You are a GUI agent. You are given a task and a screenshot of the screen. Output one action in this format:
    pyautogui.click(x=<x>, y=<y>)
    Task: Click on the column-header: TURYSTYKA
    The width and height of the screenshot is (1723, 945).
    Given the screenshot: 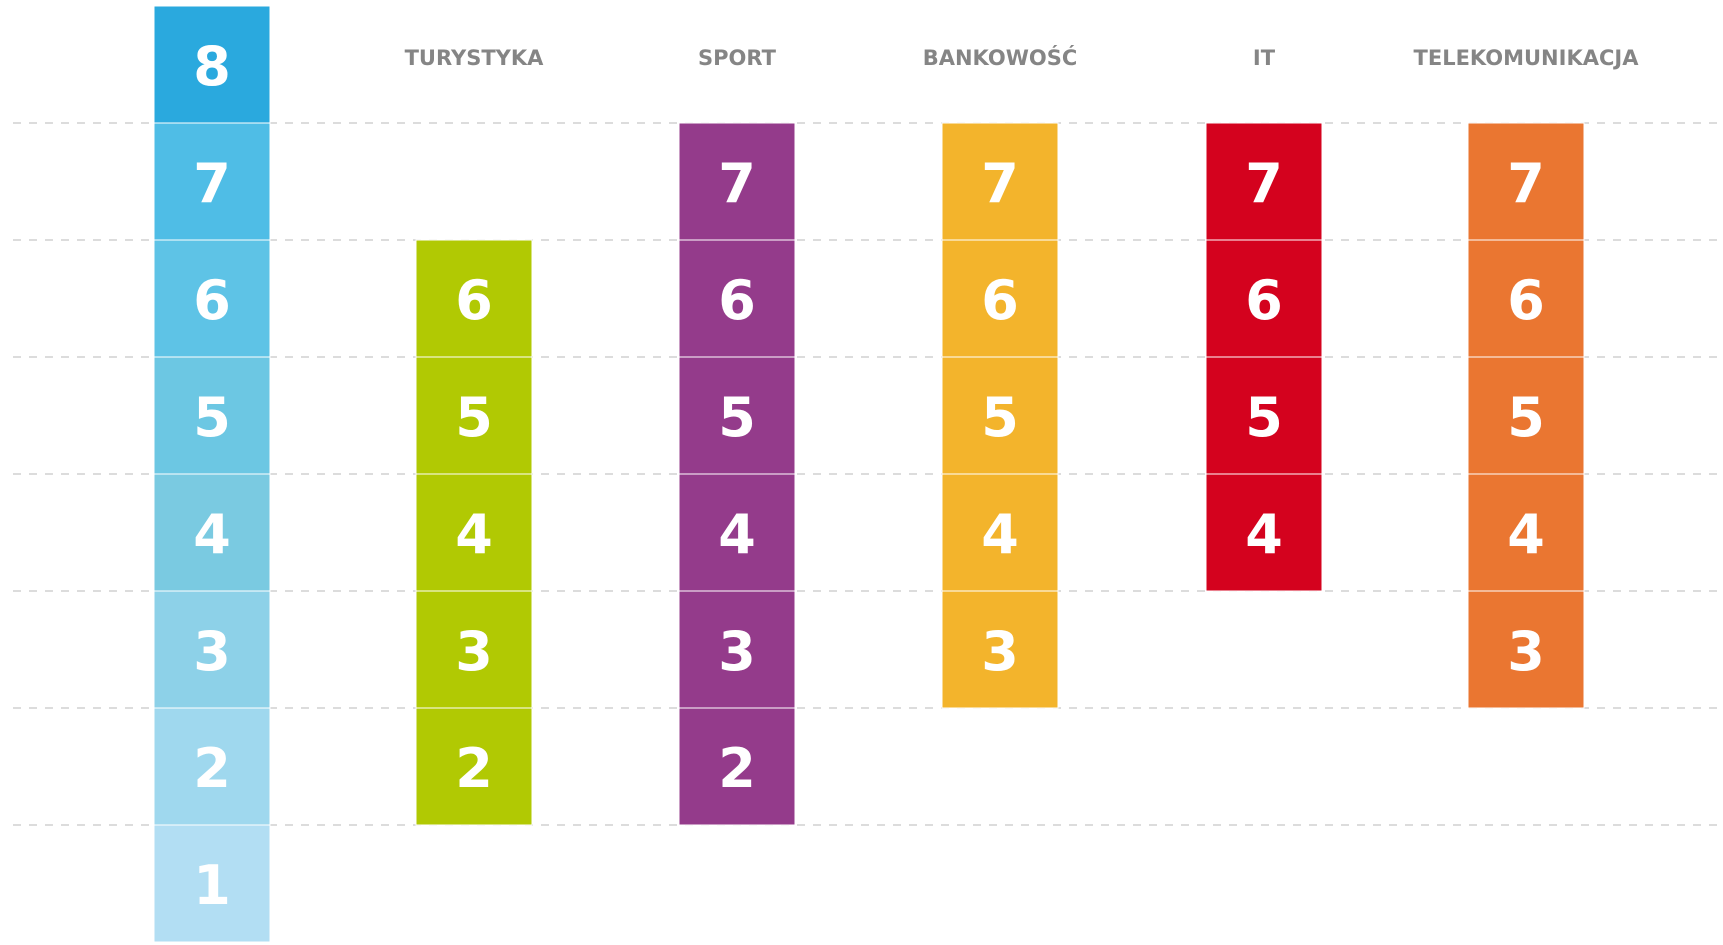 What is the action you would take?
    pyautogui.click(x=475, y=58)
    